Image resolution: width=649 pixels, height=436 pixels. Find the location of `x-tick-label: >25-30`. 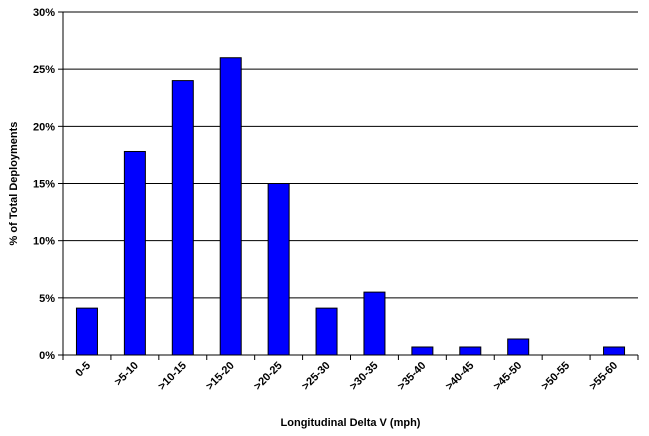

x-tick-label: >25-30 is located at coordinates (316, 376).